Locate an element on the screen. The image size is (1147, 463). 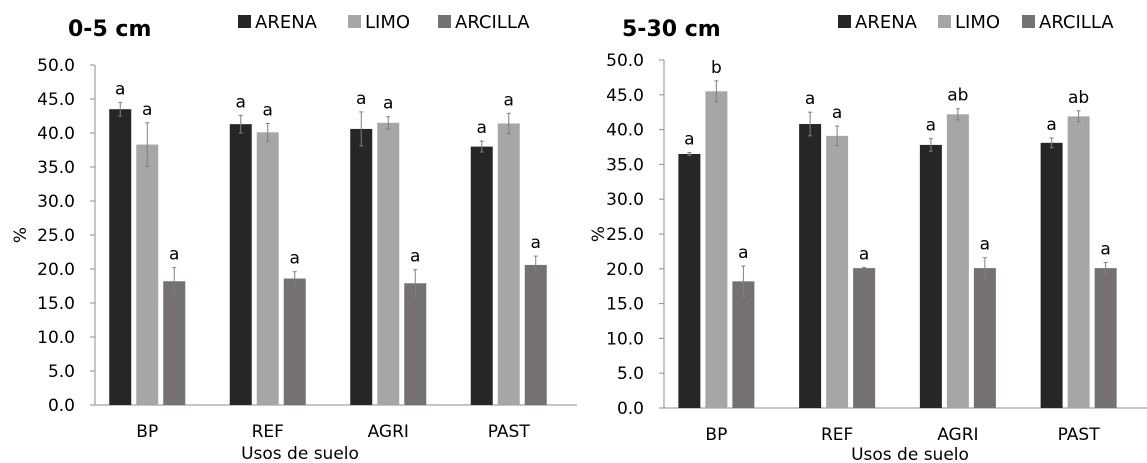
significance-label: b is located at coordinates (716, 68).